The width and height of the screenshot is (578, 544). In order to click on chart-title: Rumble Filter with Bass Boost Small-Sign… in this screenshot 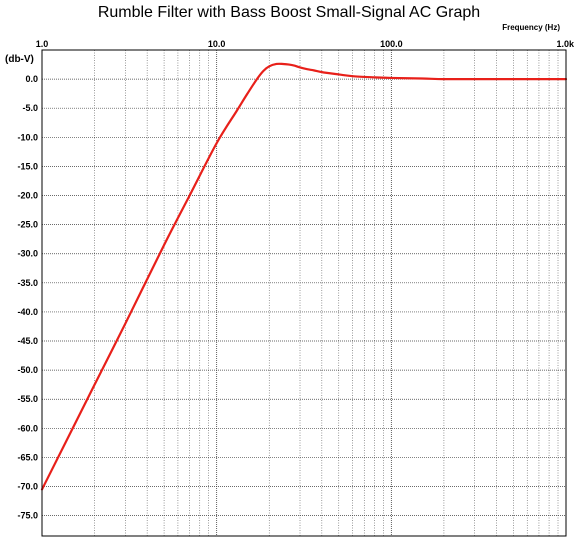, I will do `click(289, 12)`.